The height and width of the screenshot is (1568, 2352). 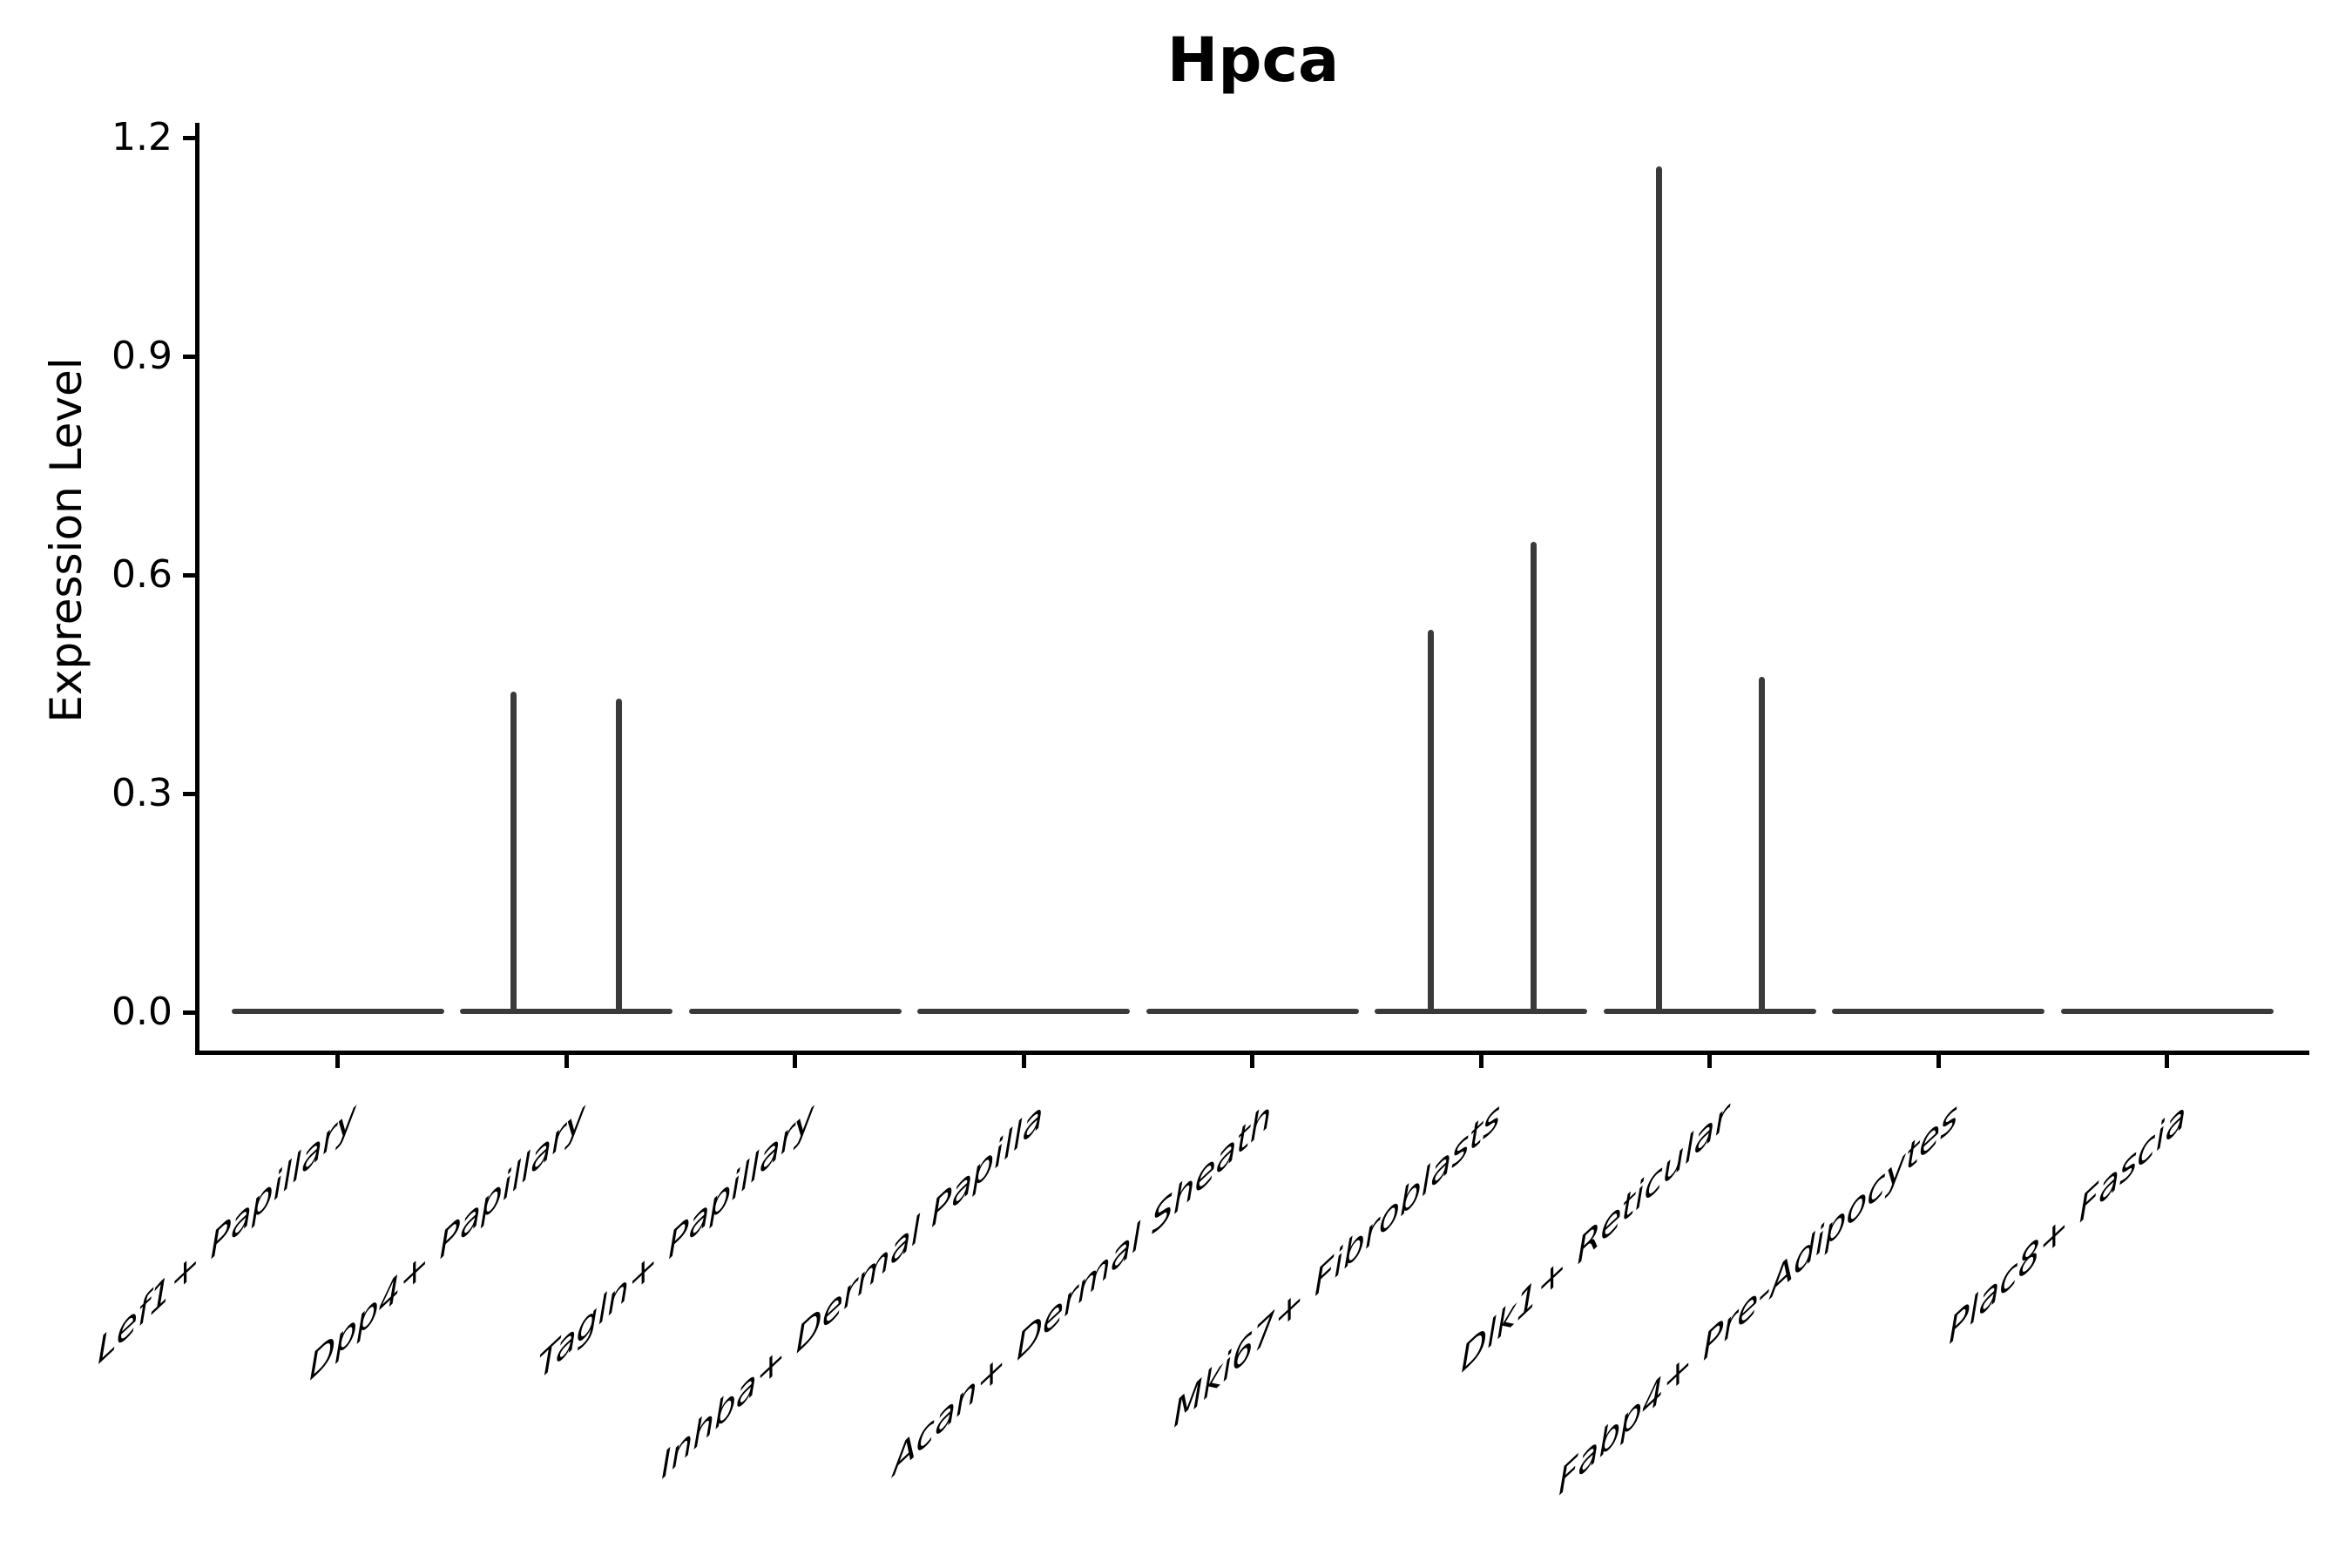 What do you see at coordinates (1595, 1237) in the screenshot?
I see `x-category-label: Dlk1+ Reticular` at bounding box center [1595, 1237].